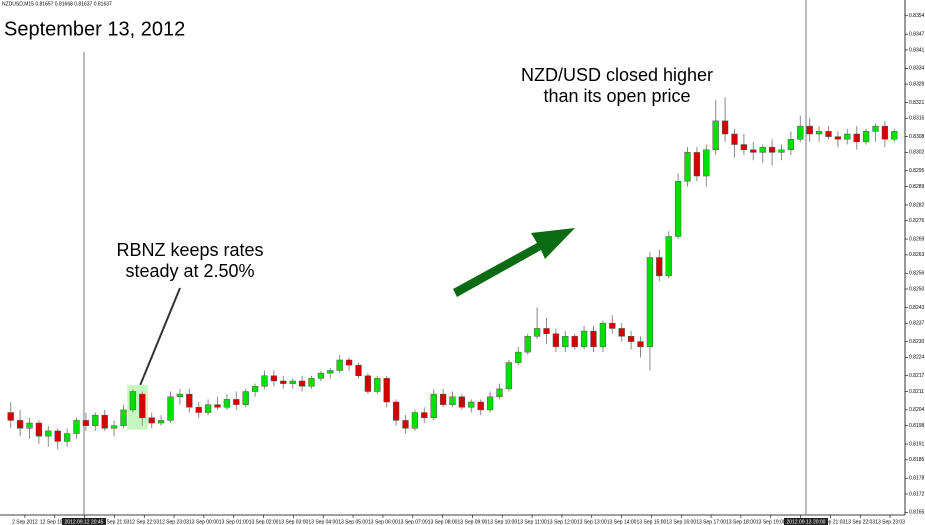  I want to click on date-annotation: September 13, 2012, so click(94, 29).